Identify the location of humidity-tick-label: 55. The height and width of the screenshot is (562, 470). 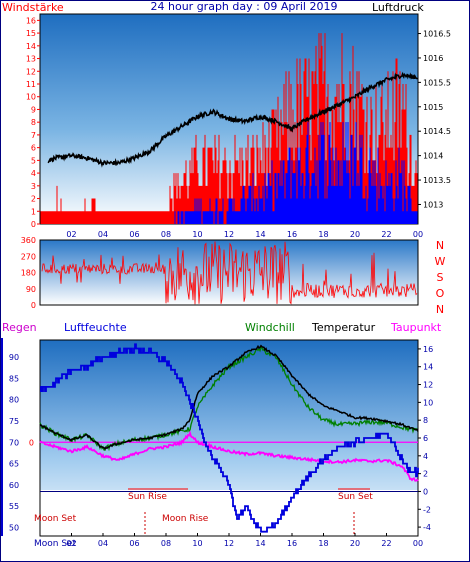
(14, 506).